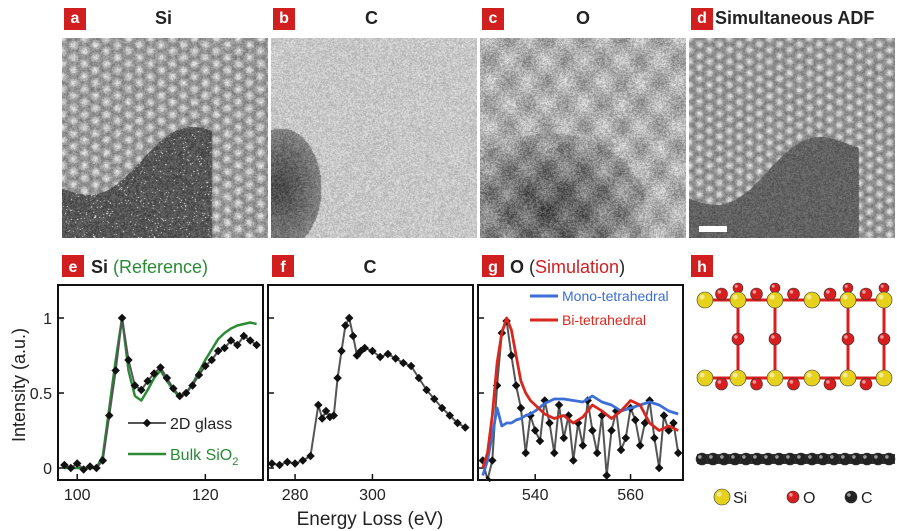 The image size is (897, 531). Describe the element at coordinates (795, 394) in the screenshot. I see `structure-model` at that location.